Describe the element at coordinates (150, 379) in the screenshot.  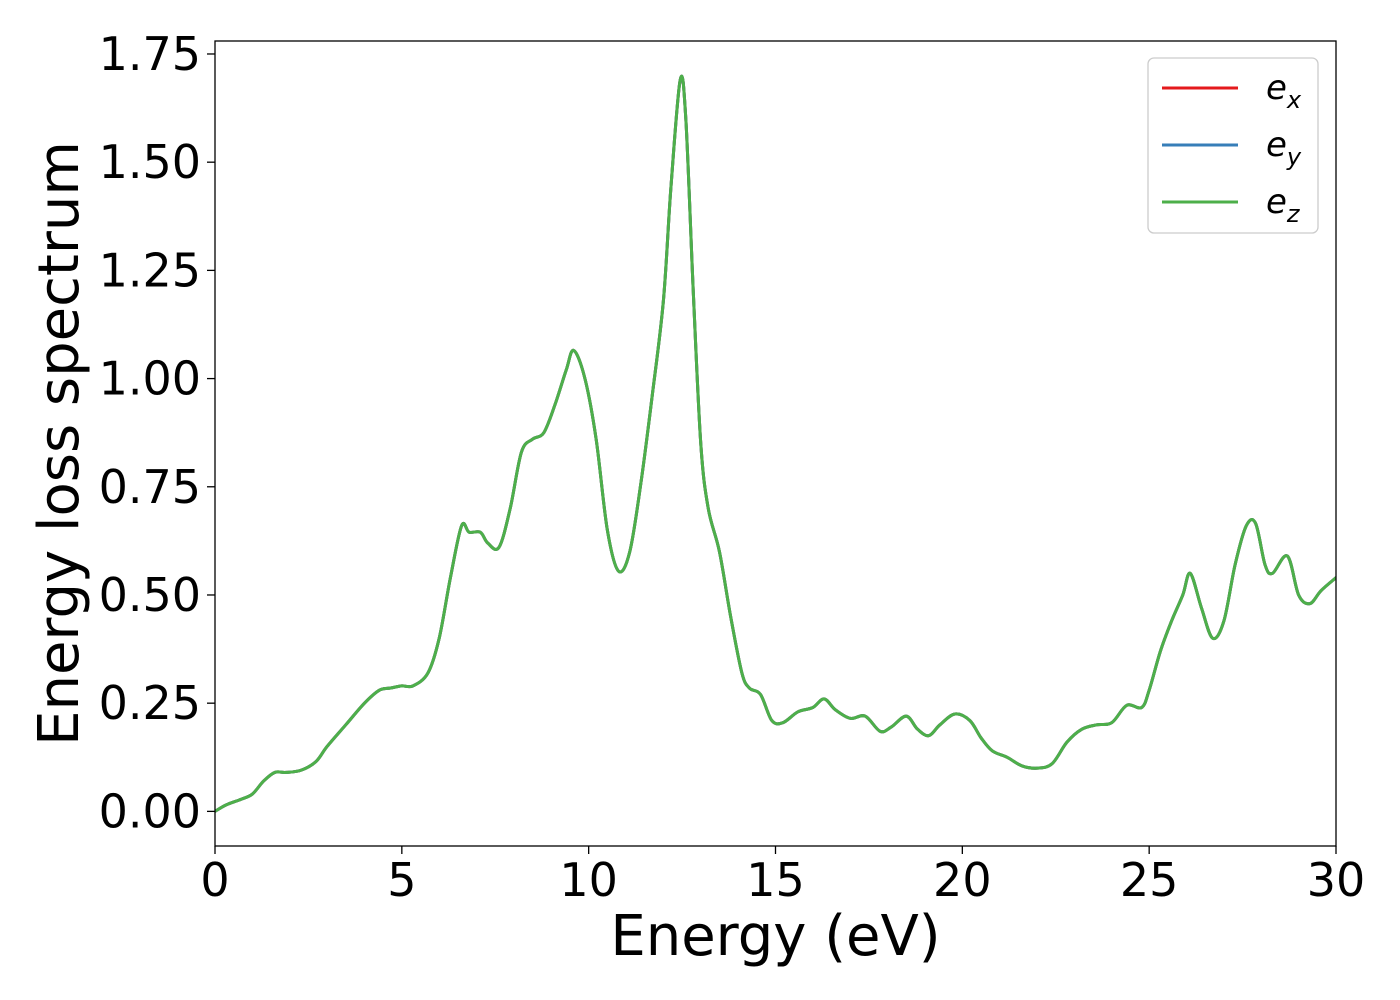
I see `y-tick-label: 1.00` at that location.